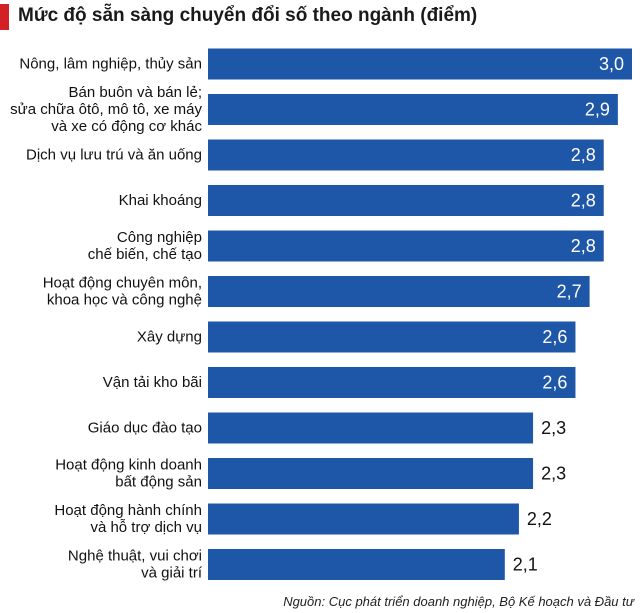 This screenshot has height=613, width=640. I want to click on category-label-6: Xây dựng, so click(169, 337).